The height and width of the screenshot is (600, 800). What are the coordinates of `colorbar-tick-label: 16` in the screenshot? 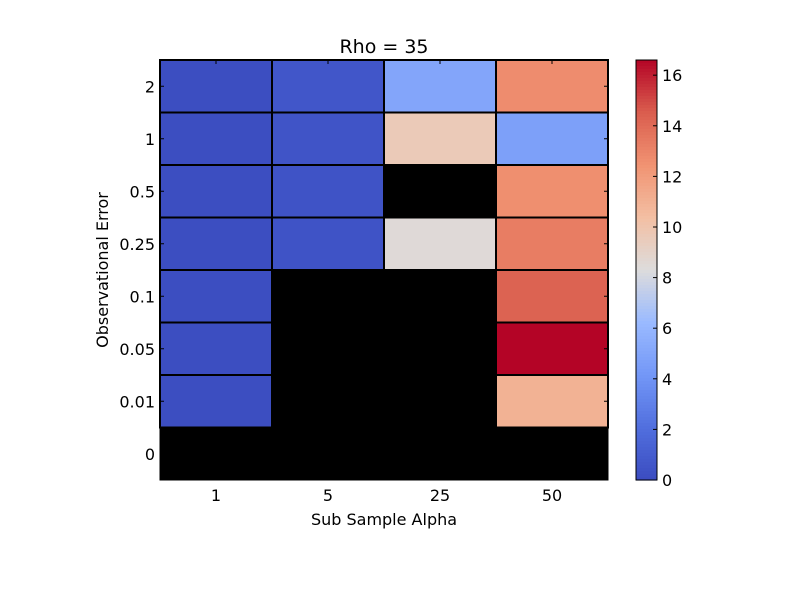 It's located at (672, 75).